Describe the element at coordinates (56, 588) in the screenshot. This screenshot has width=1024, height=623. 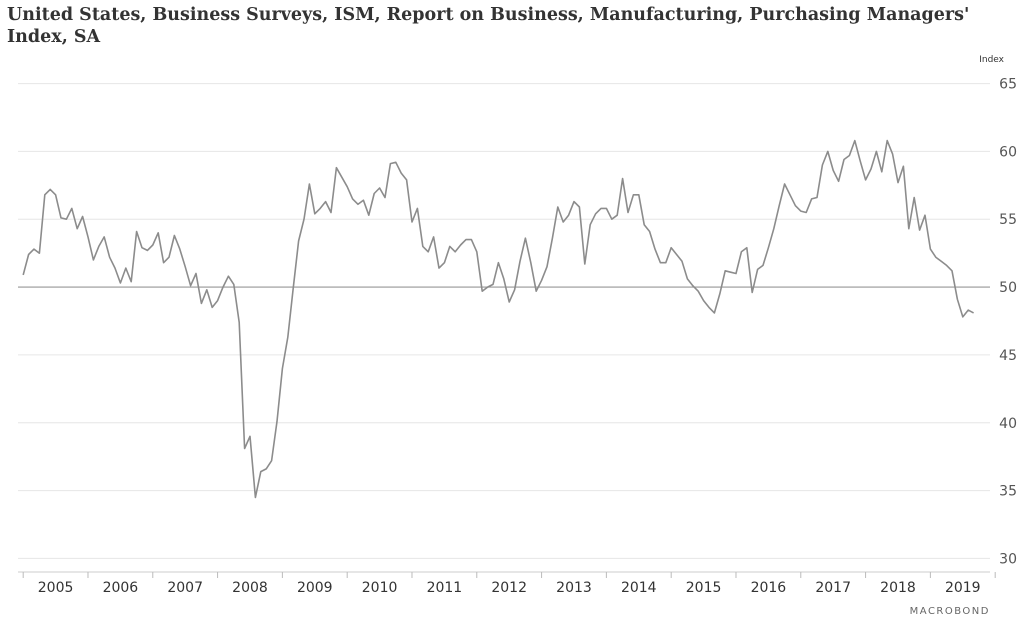
I see `x-tick-label: 2005` at that location.